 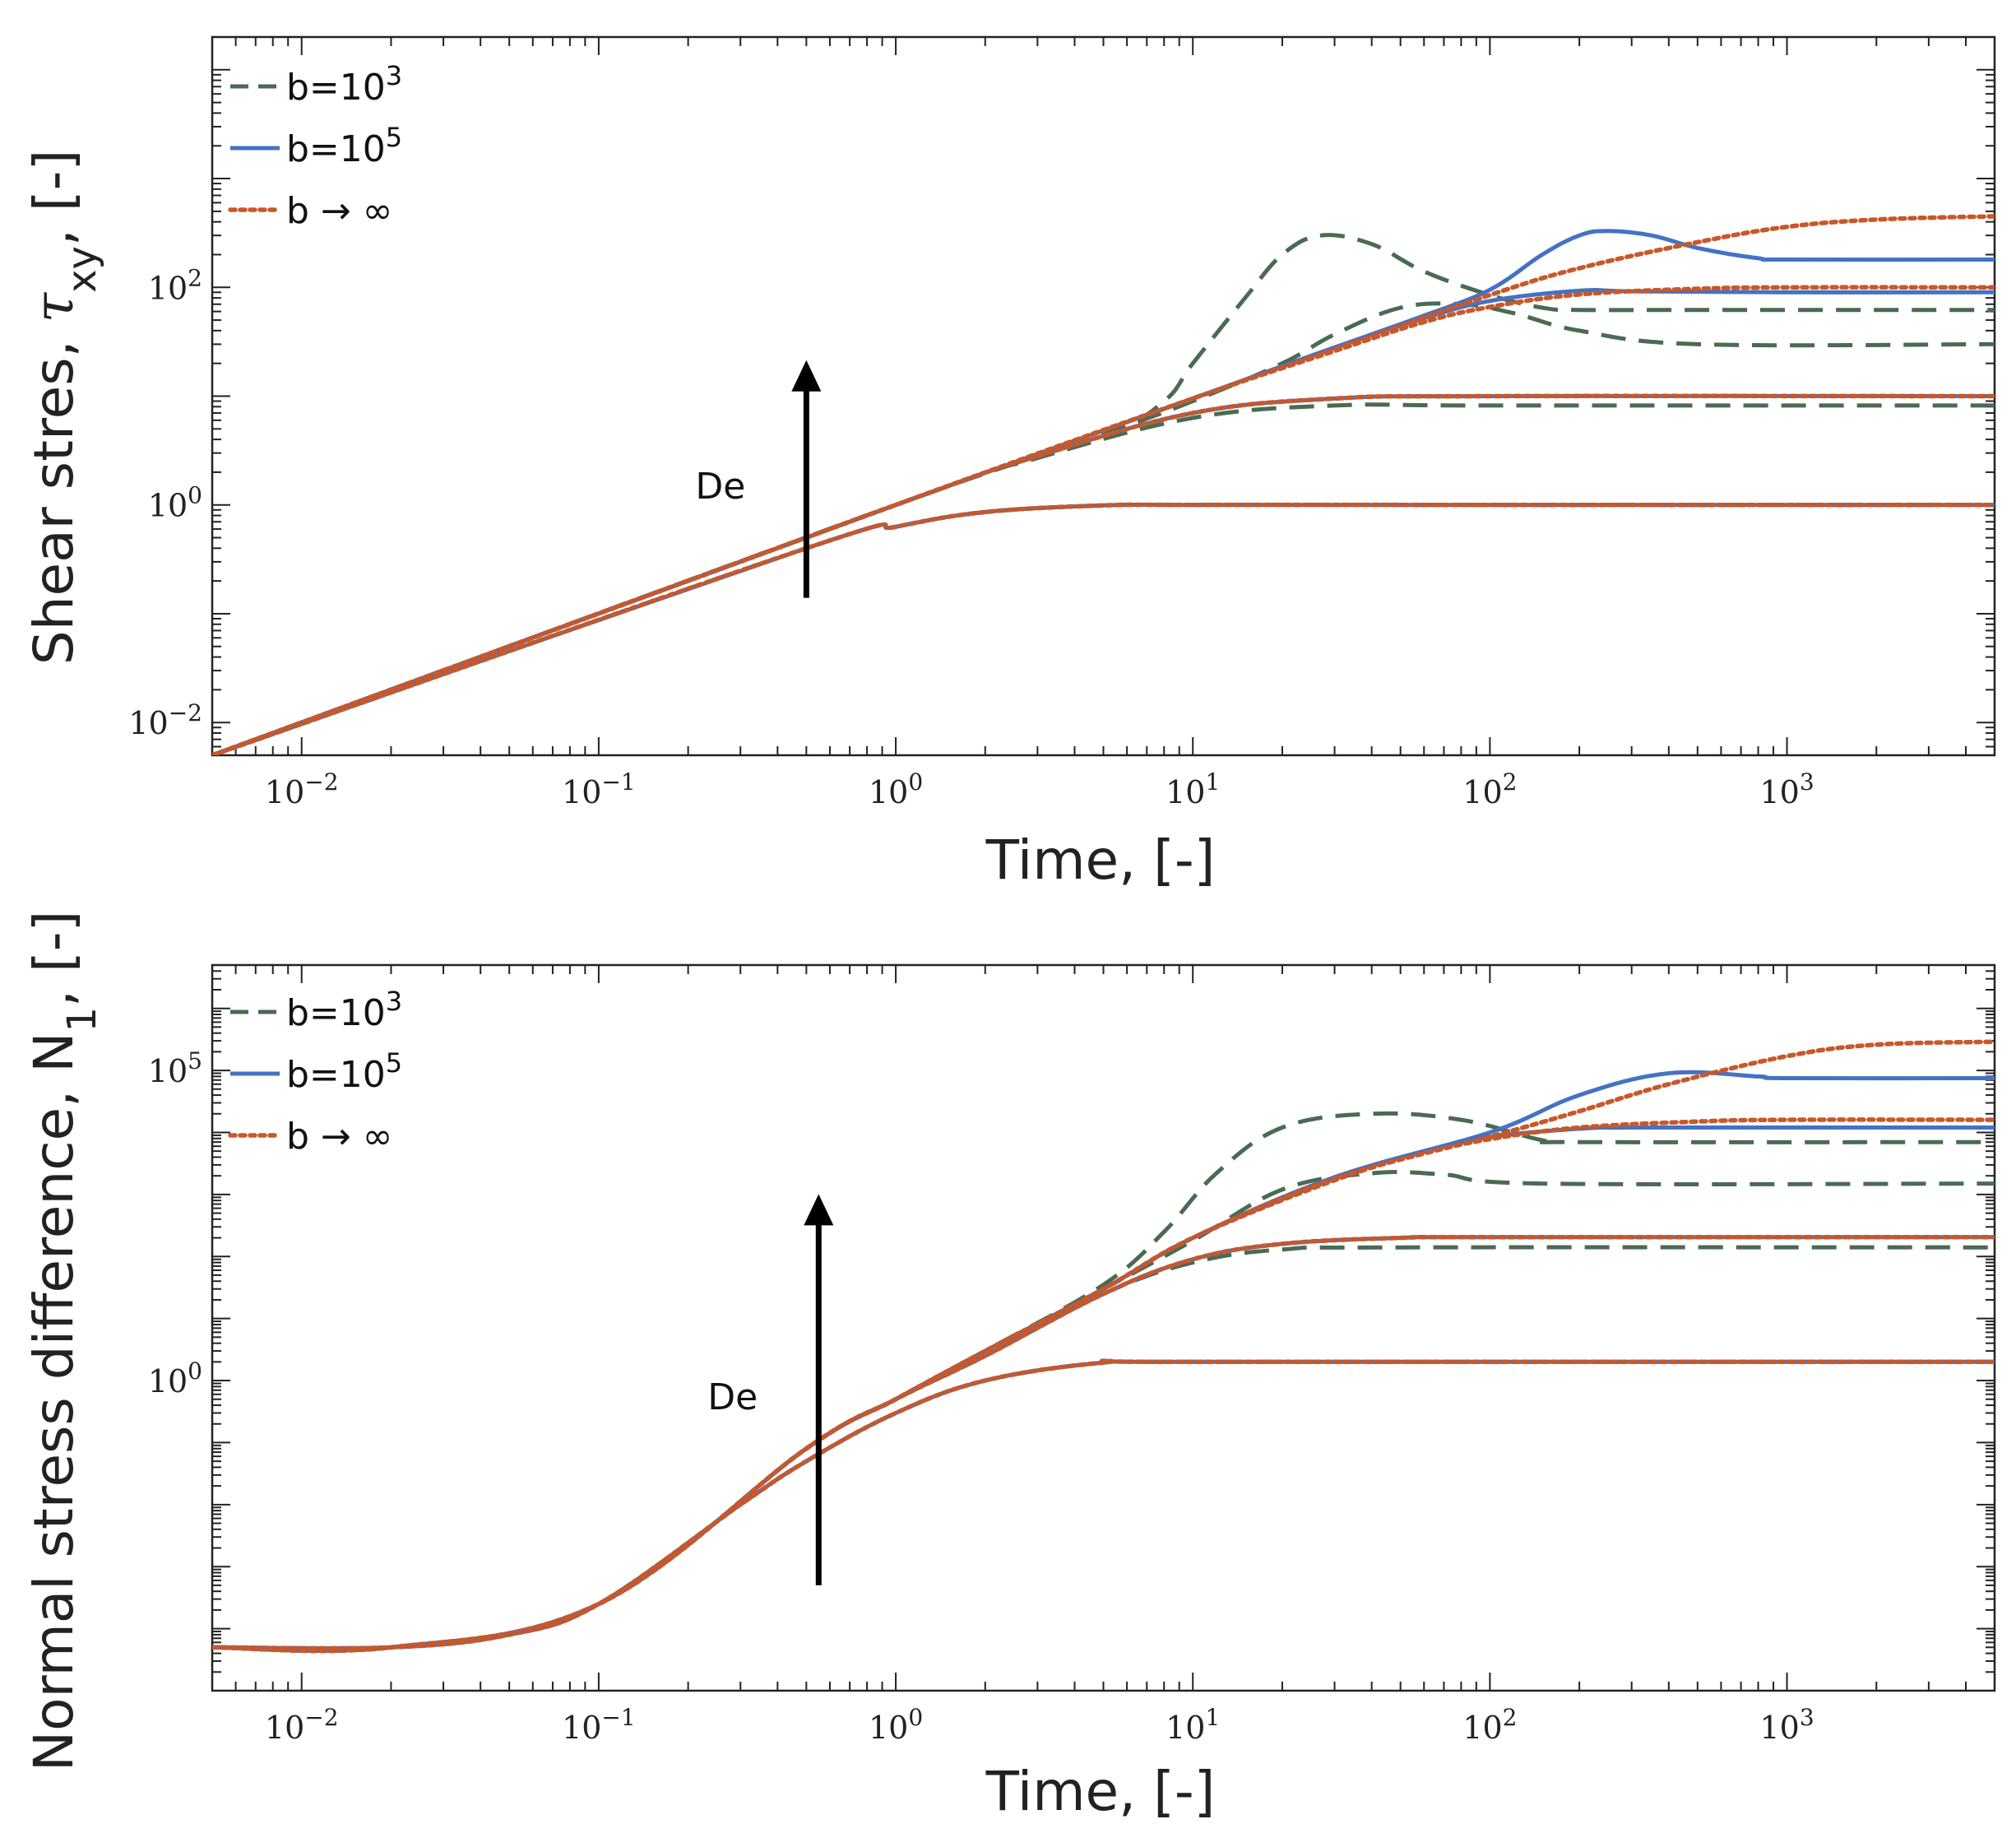 What do you see at coordinates (54, 307) in the screenshot?
I see `shear-ylabel-symbol: τ` at bounding box center [54, 307].